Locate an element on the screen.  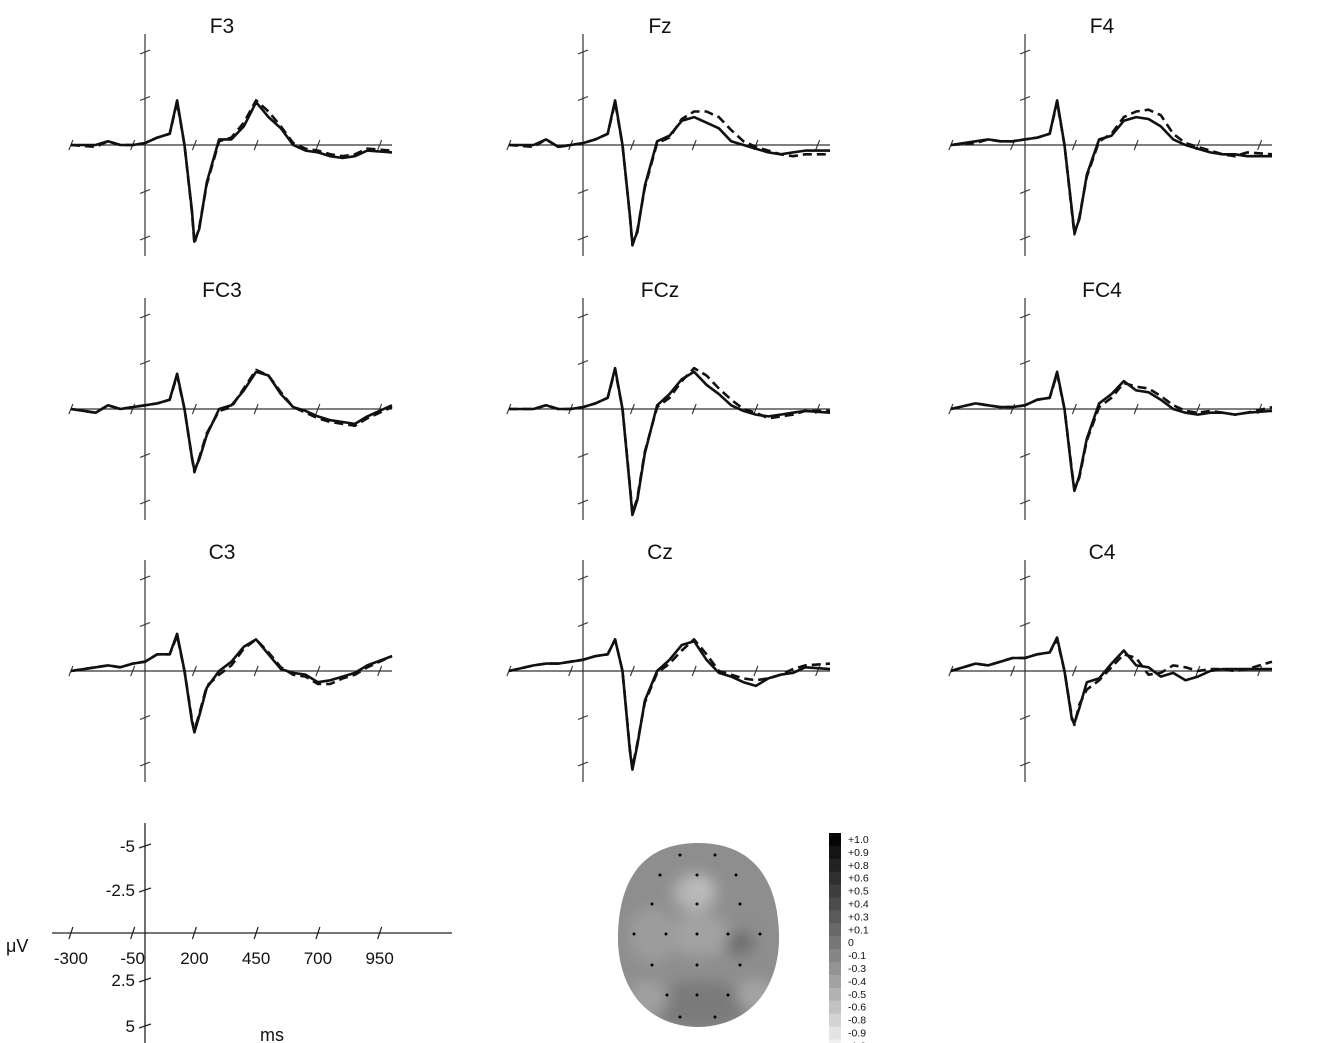
scale-x-tick-label: 950 is located at coordinates (379, 958).